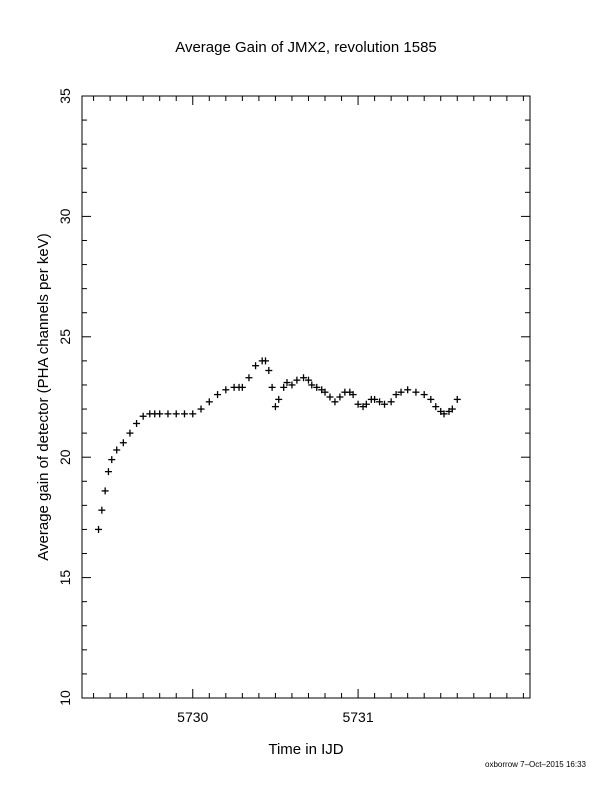  Describe the element at coordinates (278, 445) in the screenshot. I see `data-points` at that location.